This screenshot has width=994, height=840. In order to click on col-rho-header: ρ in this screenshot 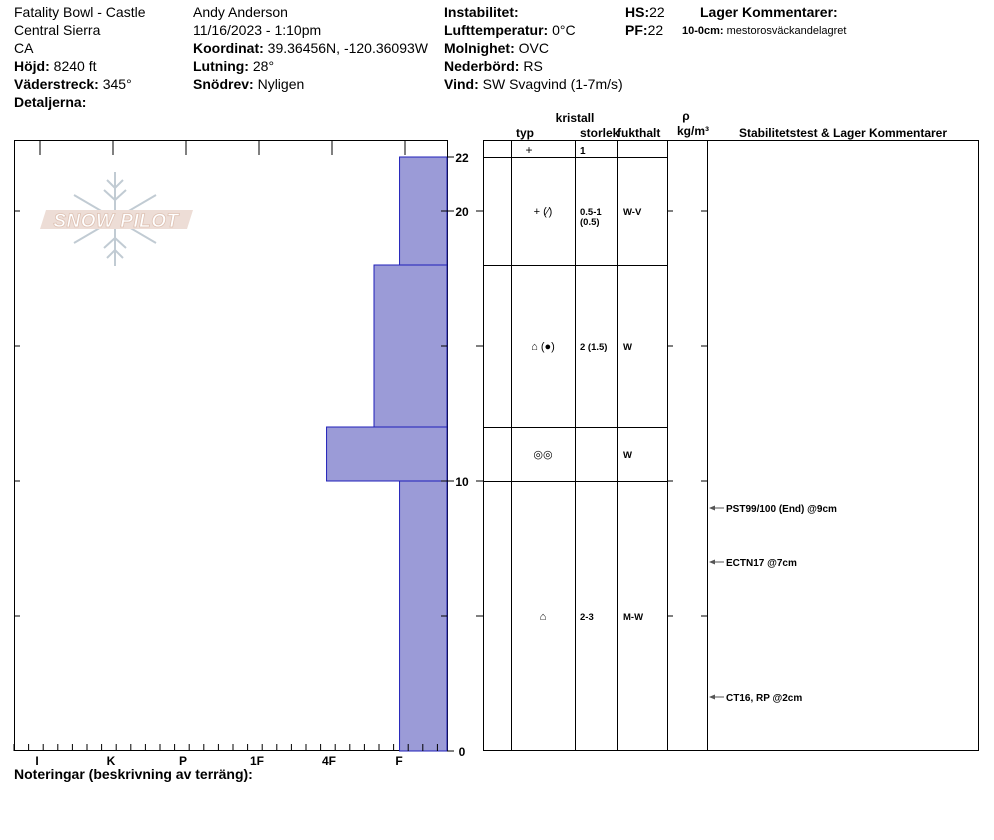, I will do `click(685, 116)`.